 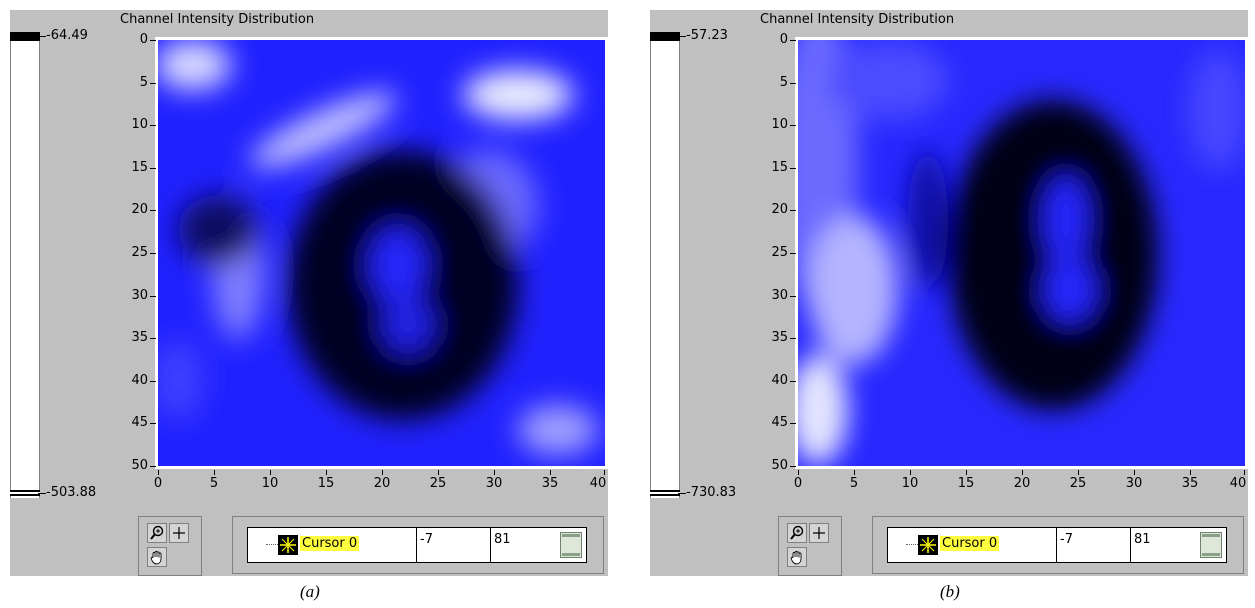 What do you see at coordinates (214, 483) in the screenshot?
I see `x-tick-label: 5` at bounding box center [214, 483].